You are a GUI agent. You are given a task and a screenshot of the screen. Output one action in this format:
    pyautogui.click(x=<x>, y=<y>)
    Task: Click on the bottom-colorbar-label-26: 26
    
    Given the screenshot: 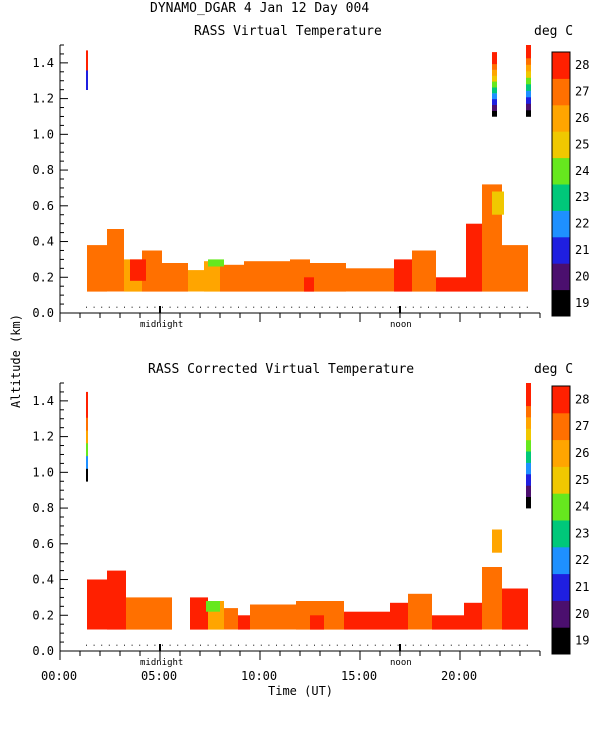 What is the action you would take?
    pyautogui.click(x=582, y=453)
    